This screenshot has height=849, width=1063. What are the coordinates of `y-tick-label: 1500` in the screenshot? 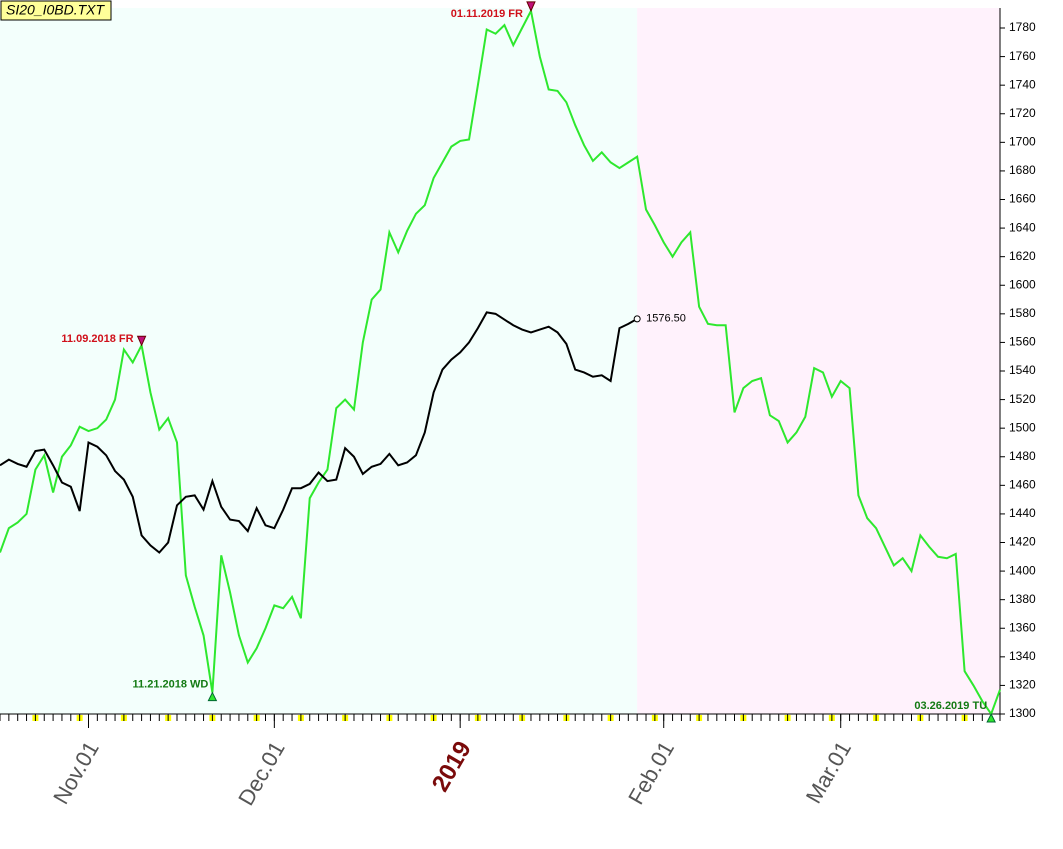 It's located at (1022, 427).